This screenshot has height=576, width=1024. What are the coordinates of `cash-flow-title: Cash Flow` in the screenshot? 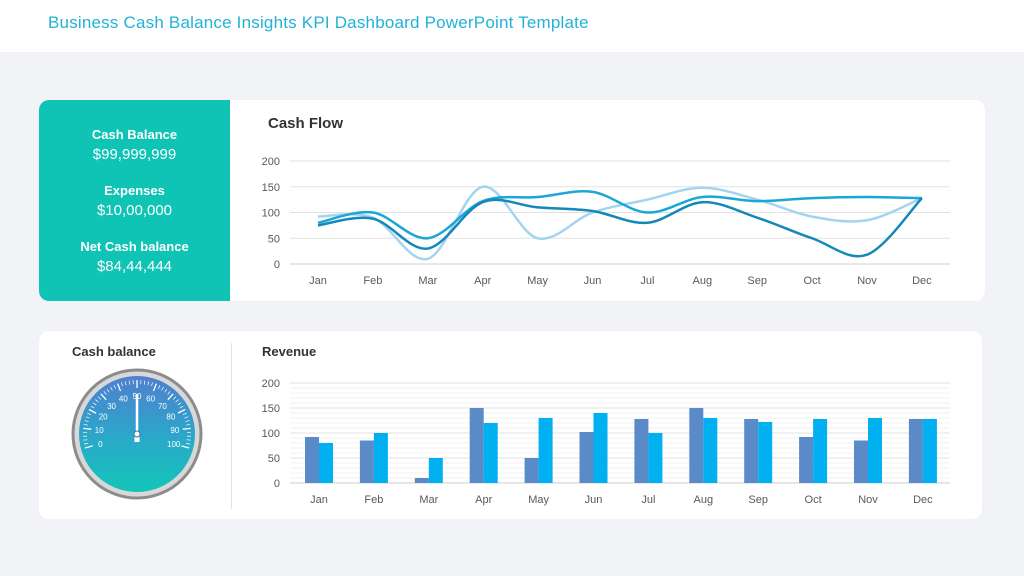 It's located at (306, 123).